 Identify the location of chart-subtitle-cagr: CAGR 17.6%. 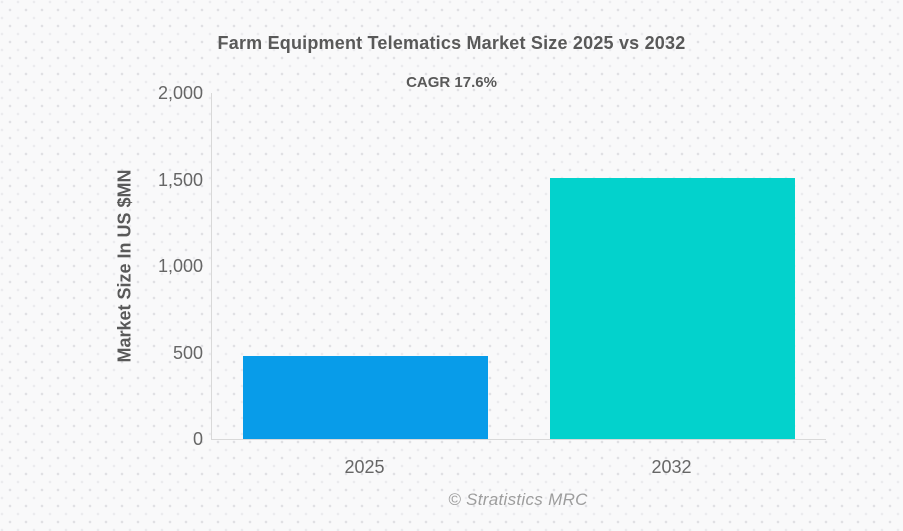
(451, 82).